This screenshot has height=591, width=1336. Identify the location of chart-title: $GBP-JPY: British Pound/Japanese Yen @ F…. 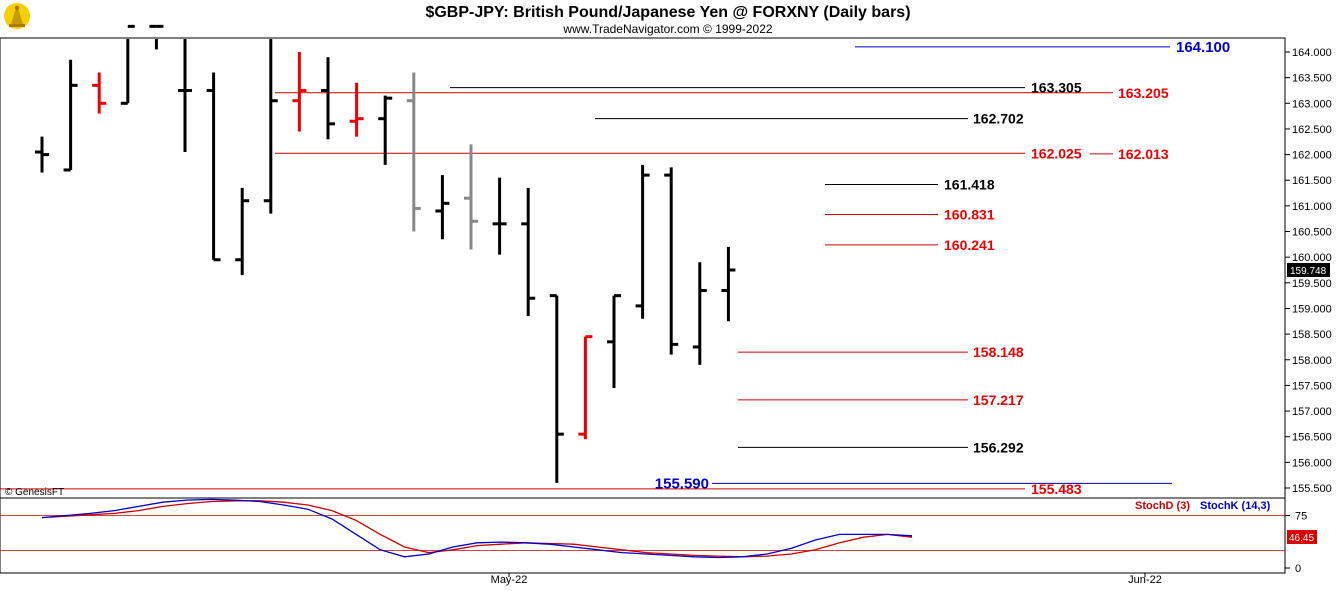
(667, 12).